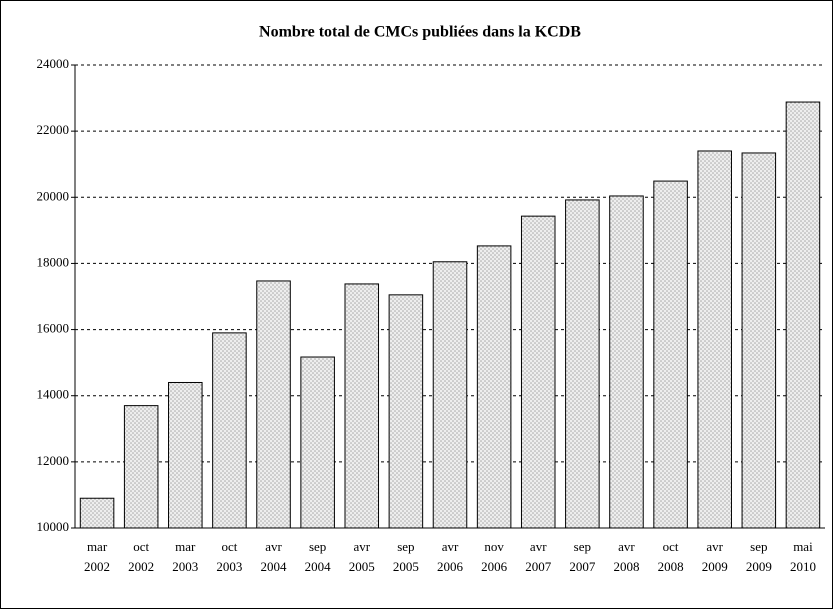  I want to click on x-tick-label: mai, so click(803, 546).